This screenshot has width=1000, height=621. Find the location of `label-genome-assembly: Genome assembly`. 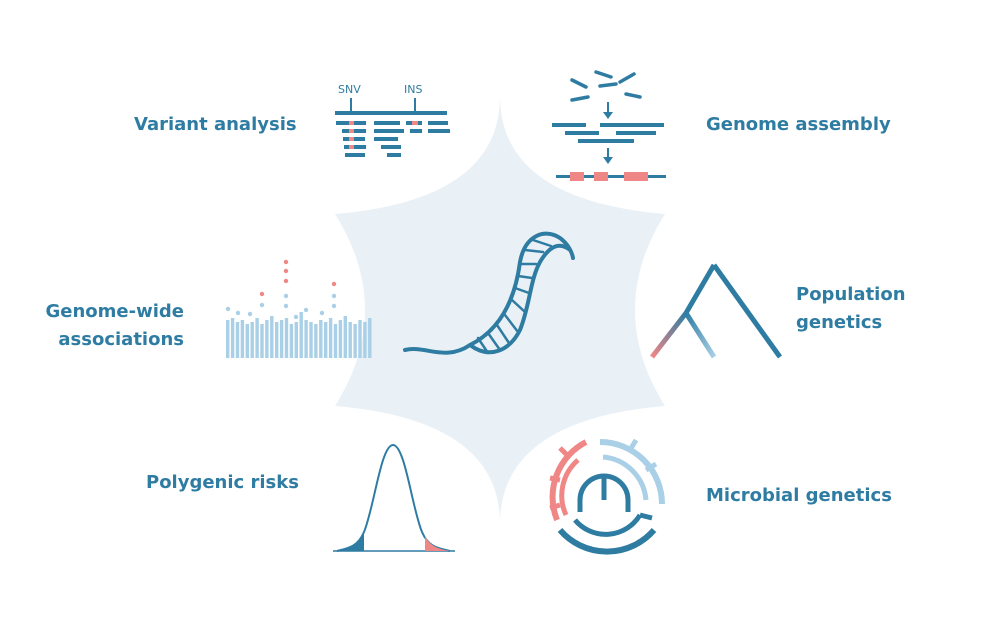

label-genome-assembly: Genome assembly is located at coordinates (798, 124).